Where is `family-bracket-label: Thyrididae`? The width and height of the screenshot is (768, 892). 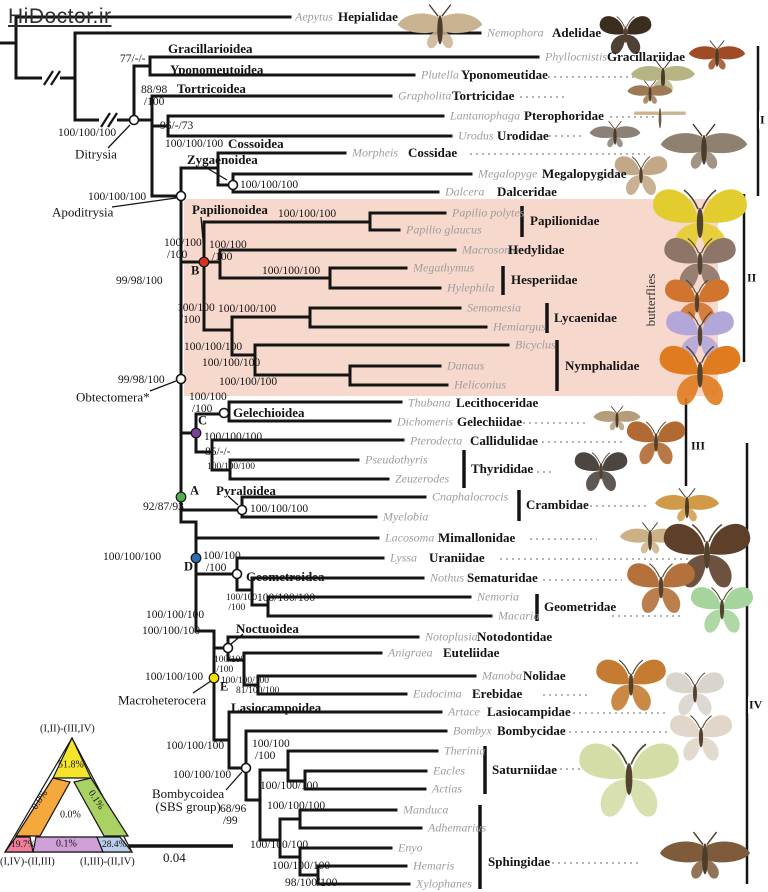 family-bracket-label: Thyrididae is located at coordinates (502, 468).